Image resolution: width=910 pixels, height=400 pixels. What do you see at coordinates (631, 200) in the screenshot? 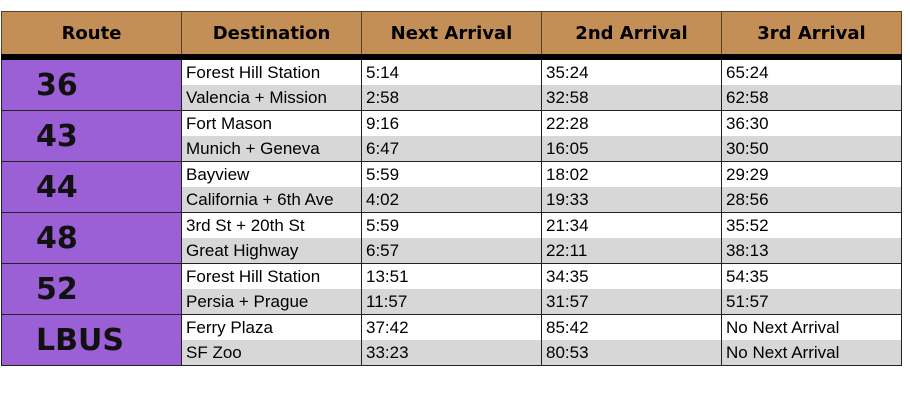
I see `second-arrival-cell: 19:33` at bounding box center [631, 200].